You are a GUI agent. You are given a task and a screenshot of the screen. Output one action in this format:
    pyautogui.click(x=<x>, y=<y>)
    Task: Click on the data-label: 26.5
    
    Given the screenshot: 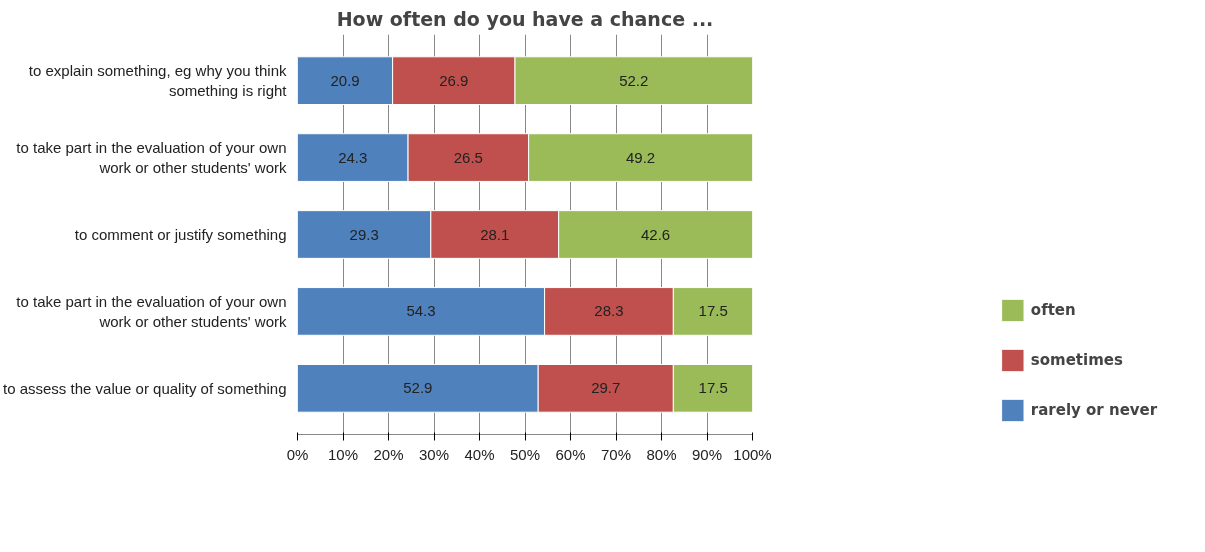 What is the action you would take?
    pyautogui.click(x=468, y=157)
    